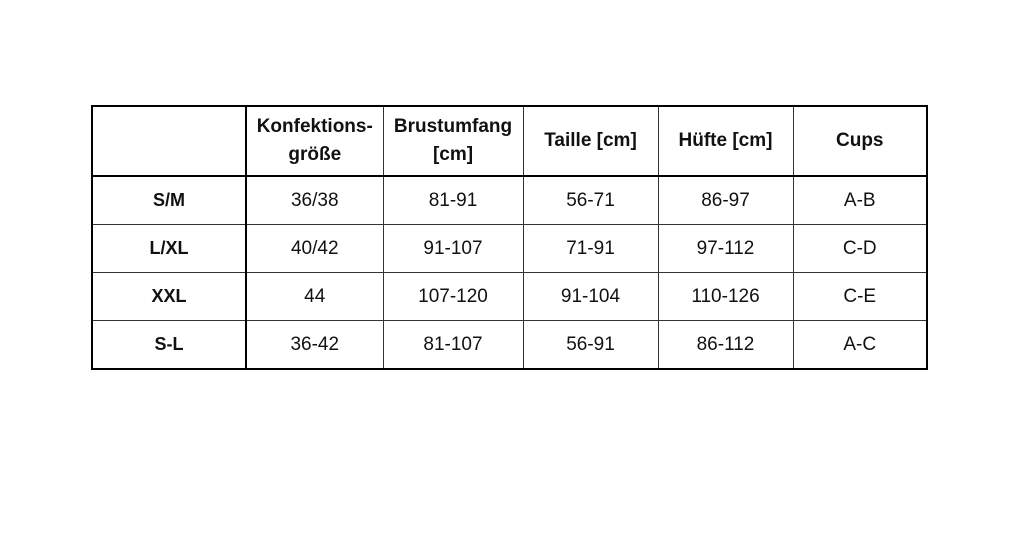  What do you see at coordinates (315, 154) in the screenshot?
I see `header-text: größe` at bounding box center [315, 154].